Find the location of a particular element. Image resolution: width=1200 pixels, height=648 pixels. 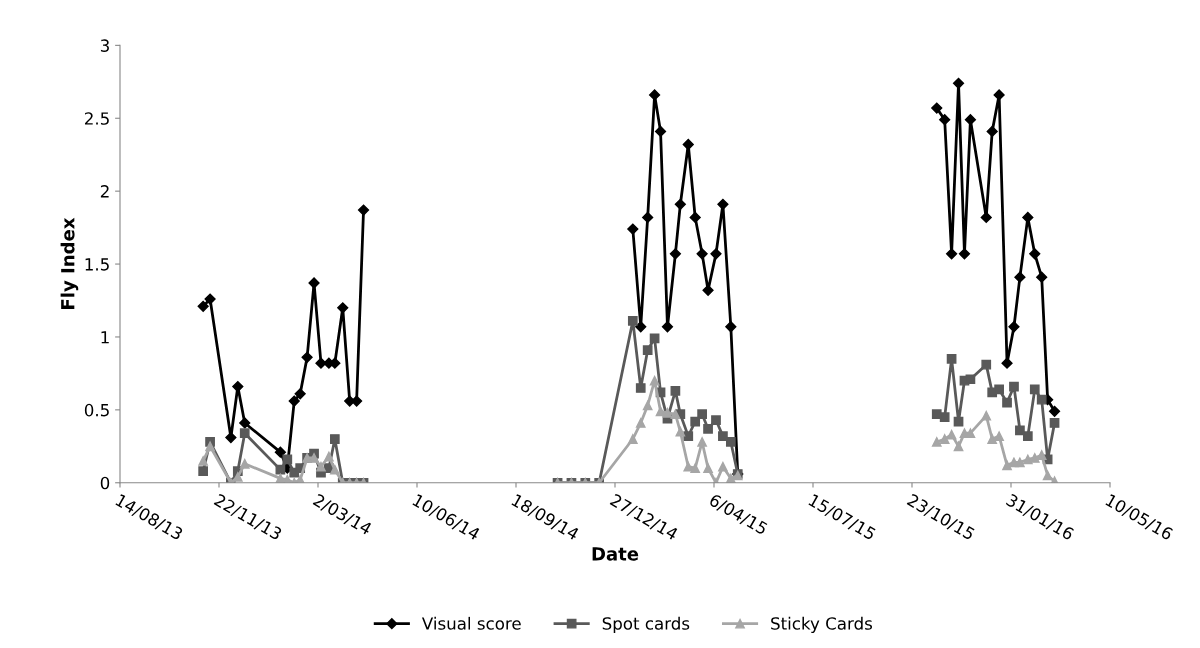

y-tick-label: 2 is located at coordinates (104, 191).